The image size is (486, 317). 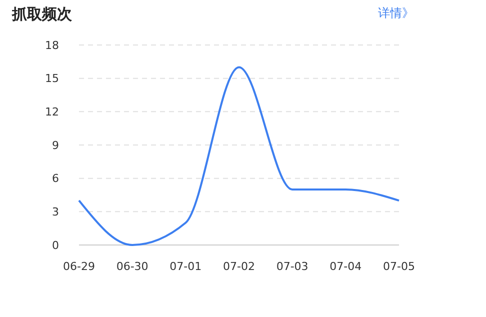 I want to click on y-tick-label: 6, so click(x=55, y=179).